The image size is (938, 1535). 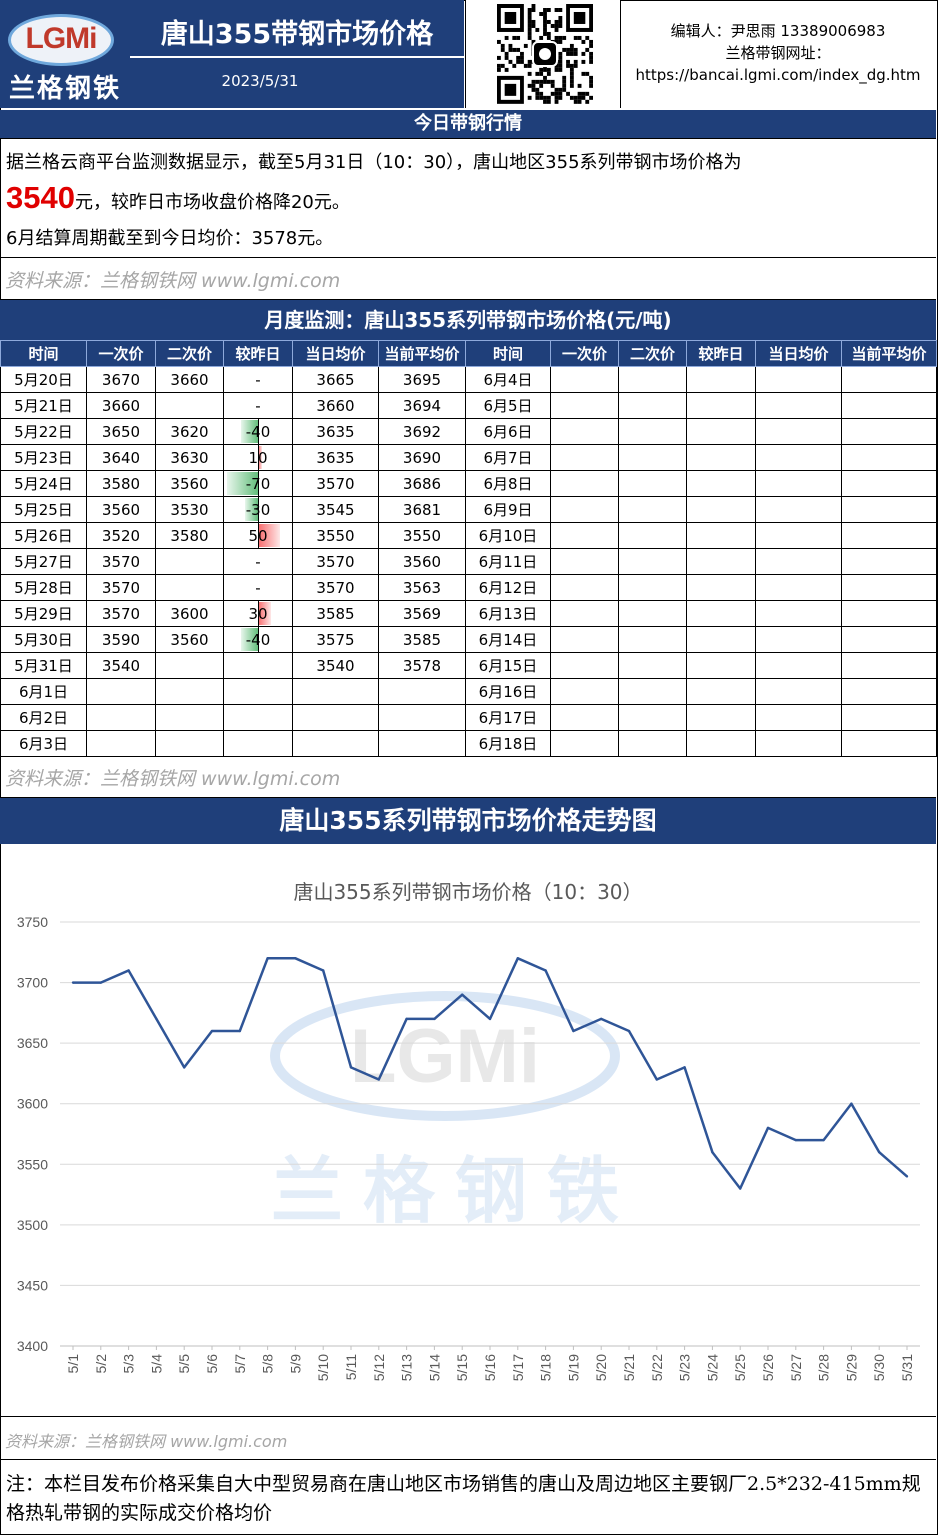 I want to click on table-row: 5月25日 3560 3530 -30 3545 3681 6月9日, so click(x=468, y=509).